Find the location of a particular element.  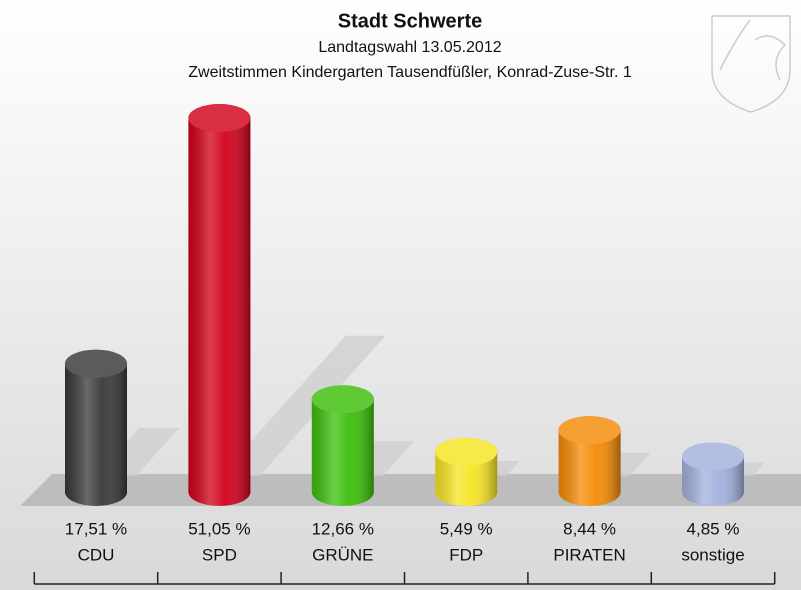

bar-shadow is located at coordinates (302, 405).